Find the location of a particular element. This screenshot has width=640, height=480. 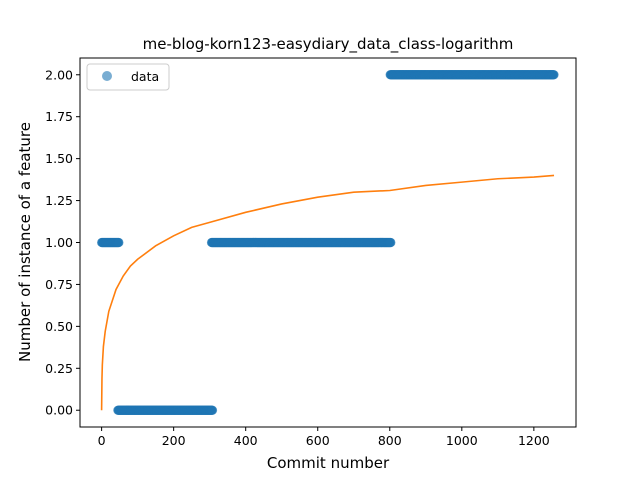

y-tick-label: 1.00 is located at coordinates (59, 242).